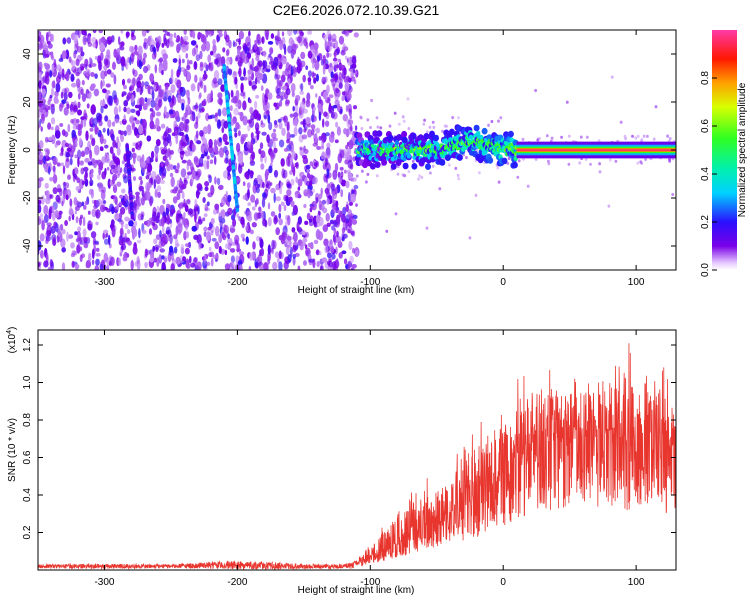 The height and width of the screenshot is (600, 750). What do you see at coordinates (27, 457) in the screenshot?
I see `snr-y-tick-label: 0.6` at bounding box center [27, 457].